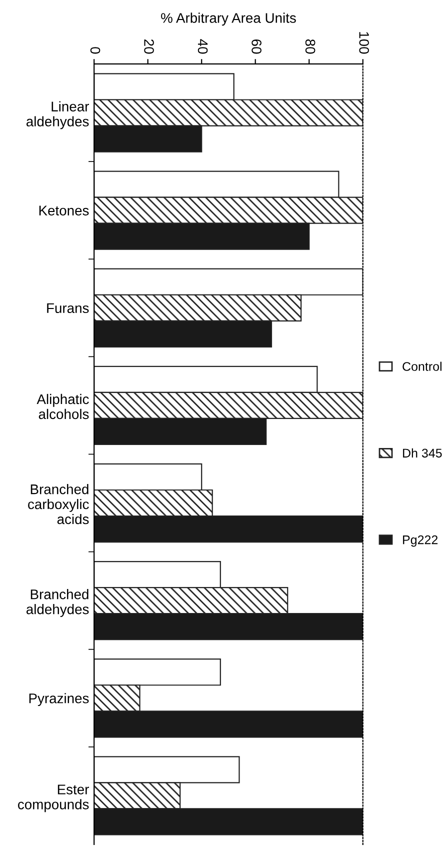 This screenshot has width=448, height=853. Describe the element at coordinates (57, 603) in the screenshot. I see `y-tick-label: Branched aldehydes` at that location.